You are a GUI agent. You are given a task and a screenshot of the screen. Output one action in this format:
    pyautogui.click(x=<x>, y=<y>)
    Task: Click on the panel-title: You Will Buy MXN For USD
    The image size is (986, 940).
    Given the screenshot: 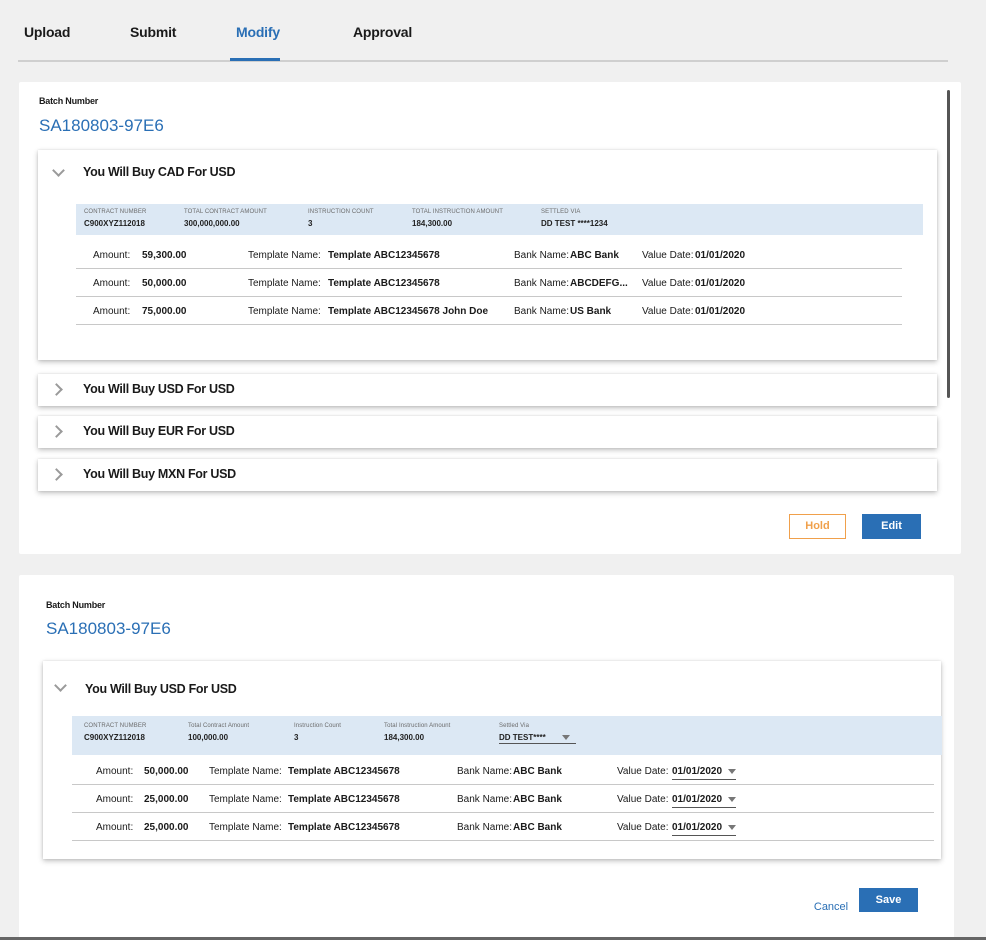 What is the action you would take?
    pyautogui.click(x=159, y=474)
    